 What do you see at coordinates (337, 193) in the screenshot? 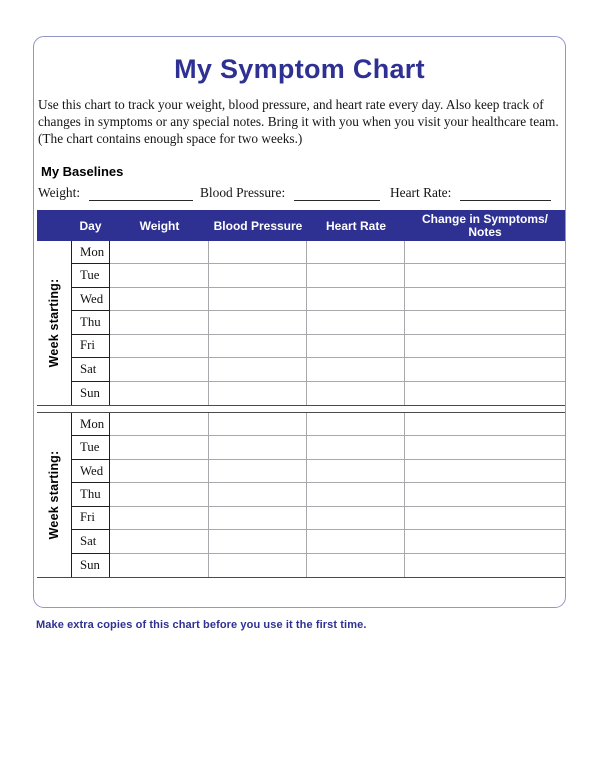
I see `baseline-blood-pressure-input-line` at bounding box center [337, 193].